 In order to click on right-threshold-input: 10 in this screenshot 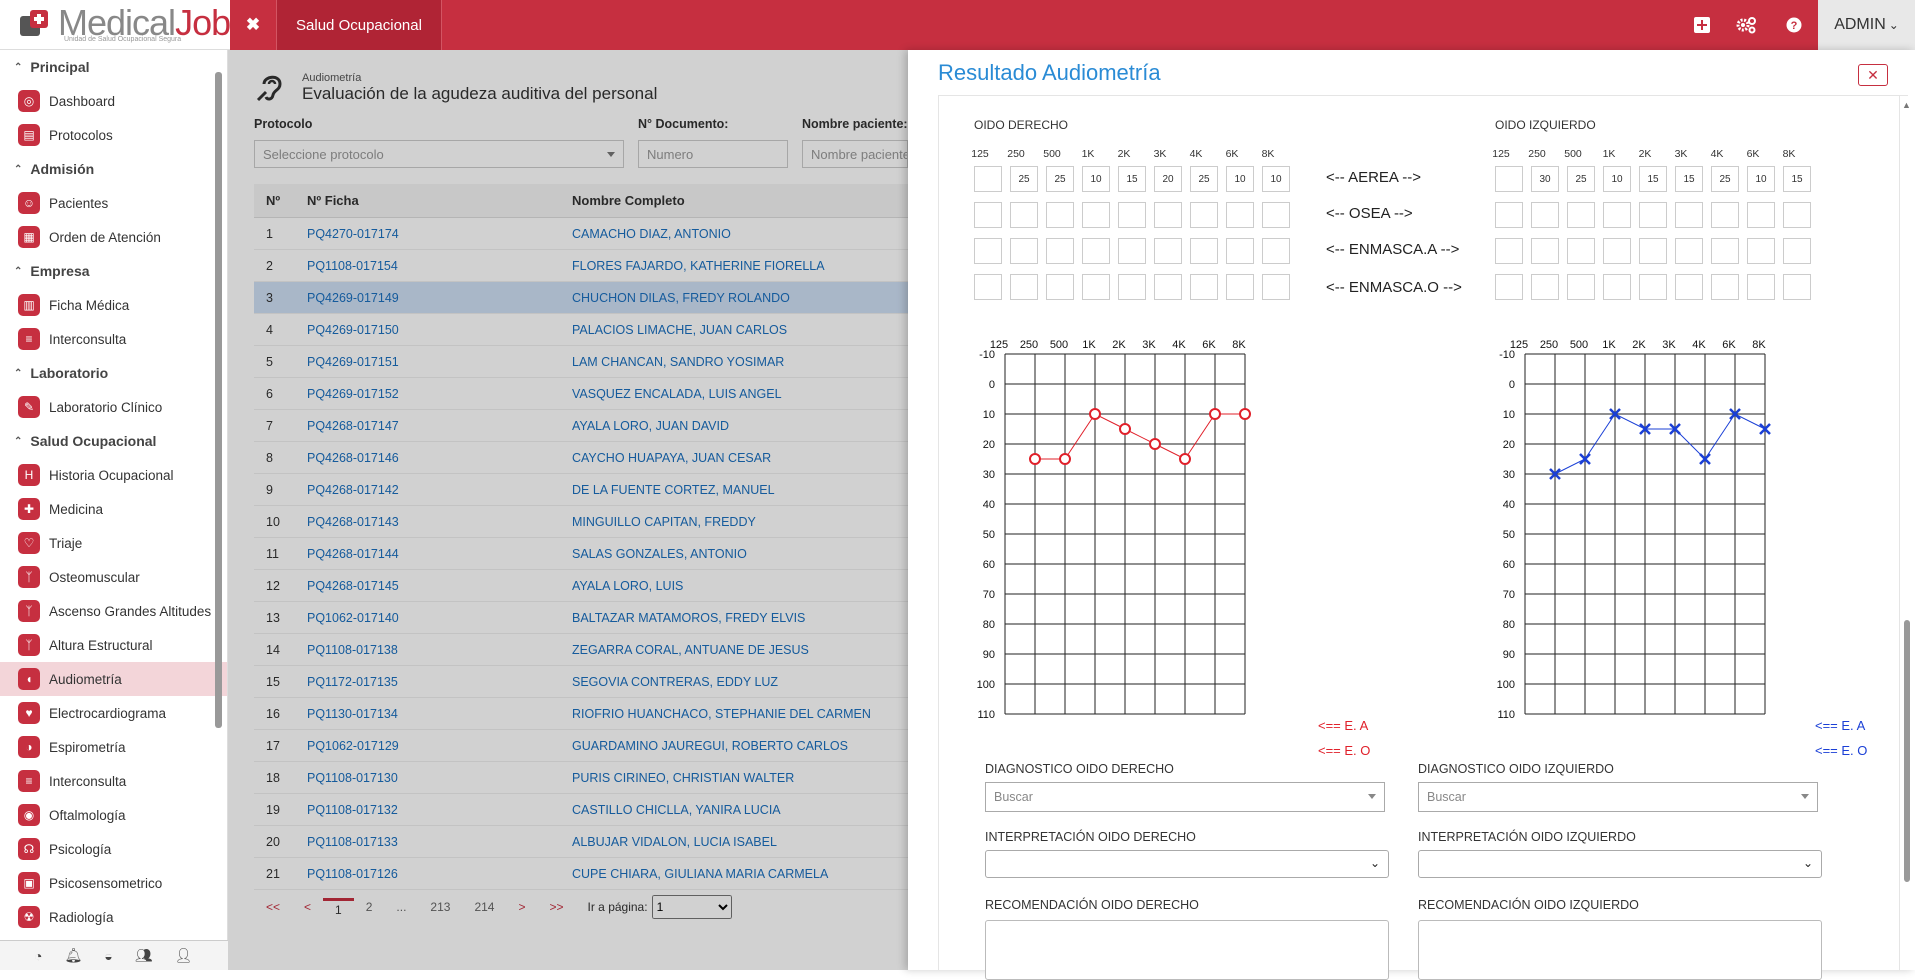, I will do `click(1096, 179)`.